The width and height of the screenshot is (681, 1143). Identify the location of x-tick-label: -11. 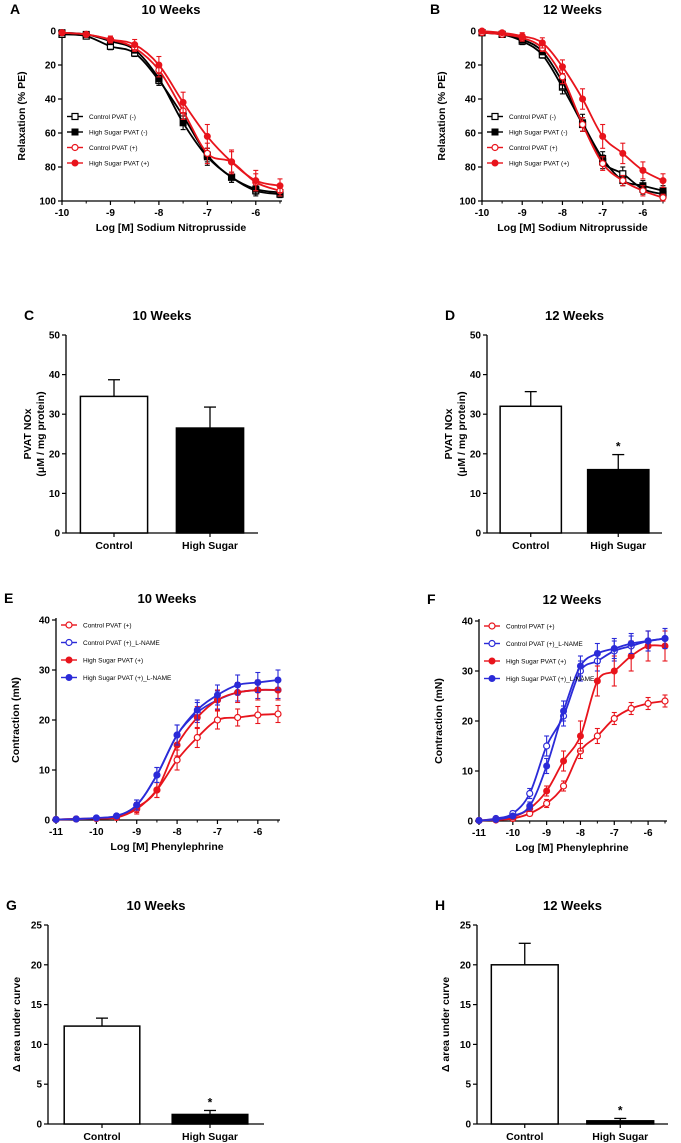
(56, 832).